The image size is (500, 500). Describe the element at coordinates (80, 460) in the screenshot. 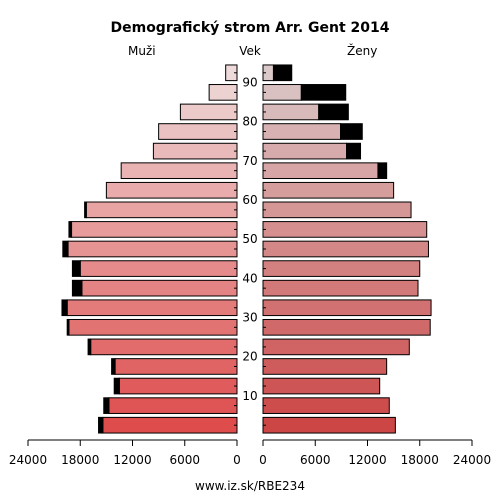

I see `male-x-tick-label-18000: 18000` at that location.